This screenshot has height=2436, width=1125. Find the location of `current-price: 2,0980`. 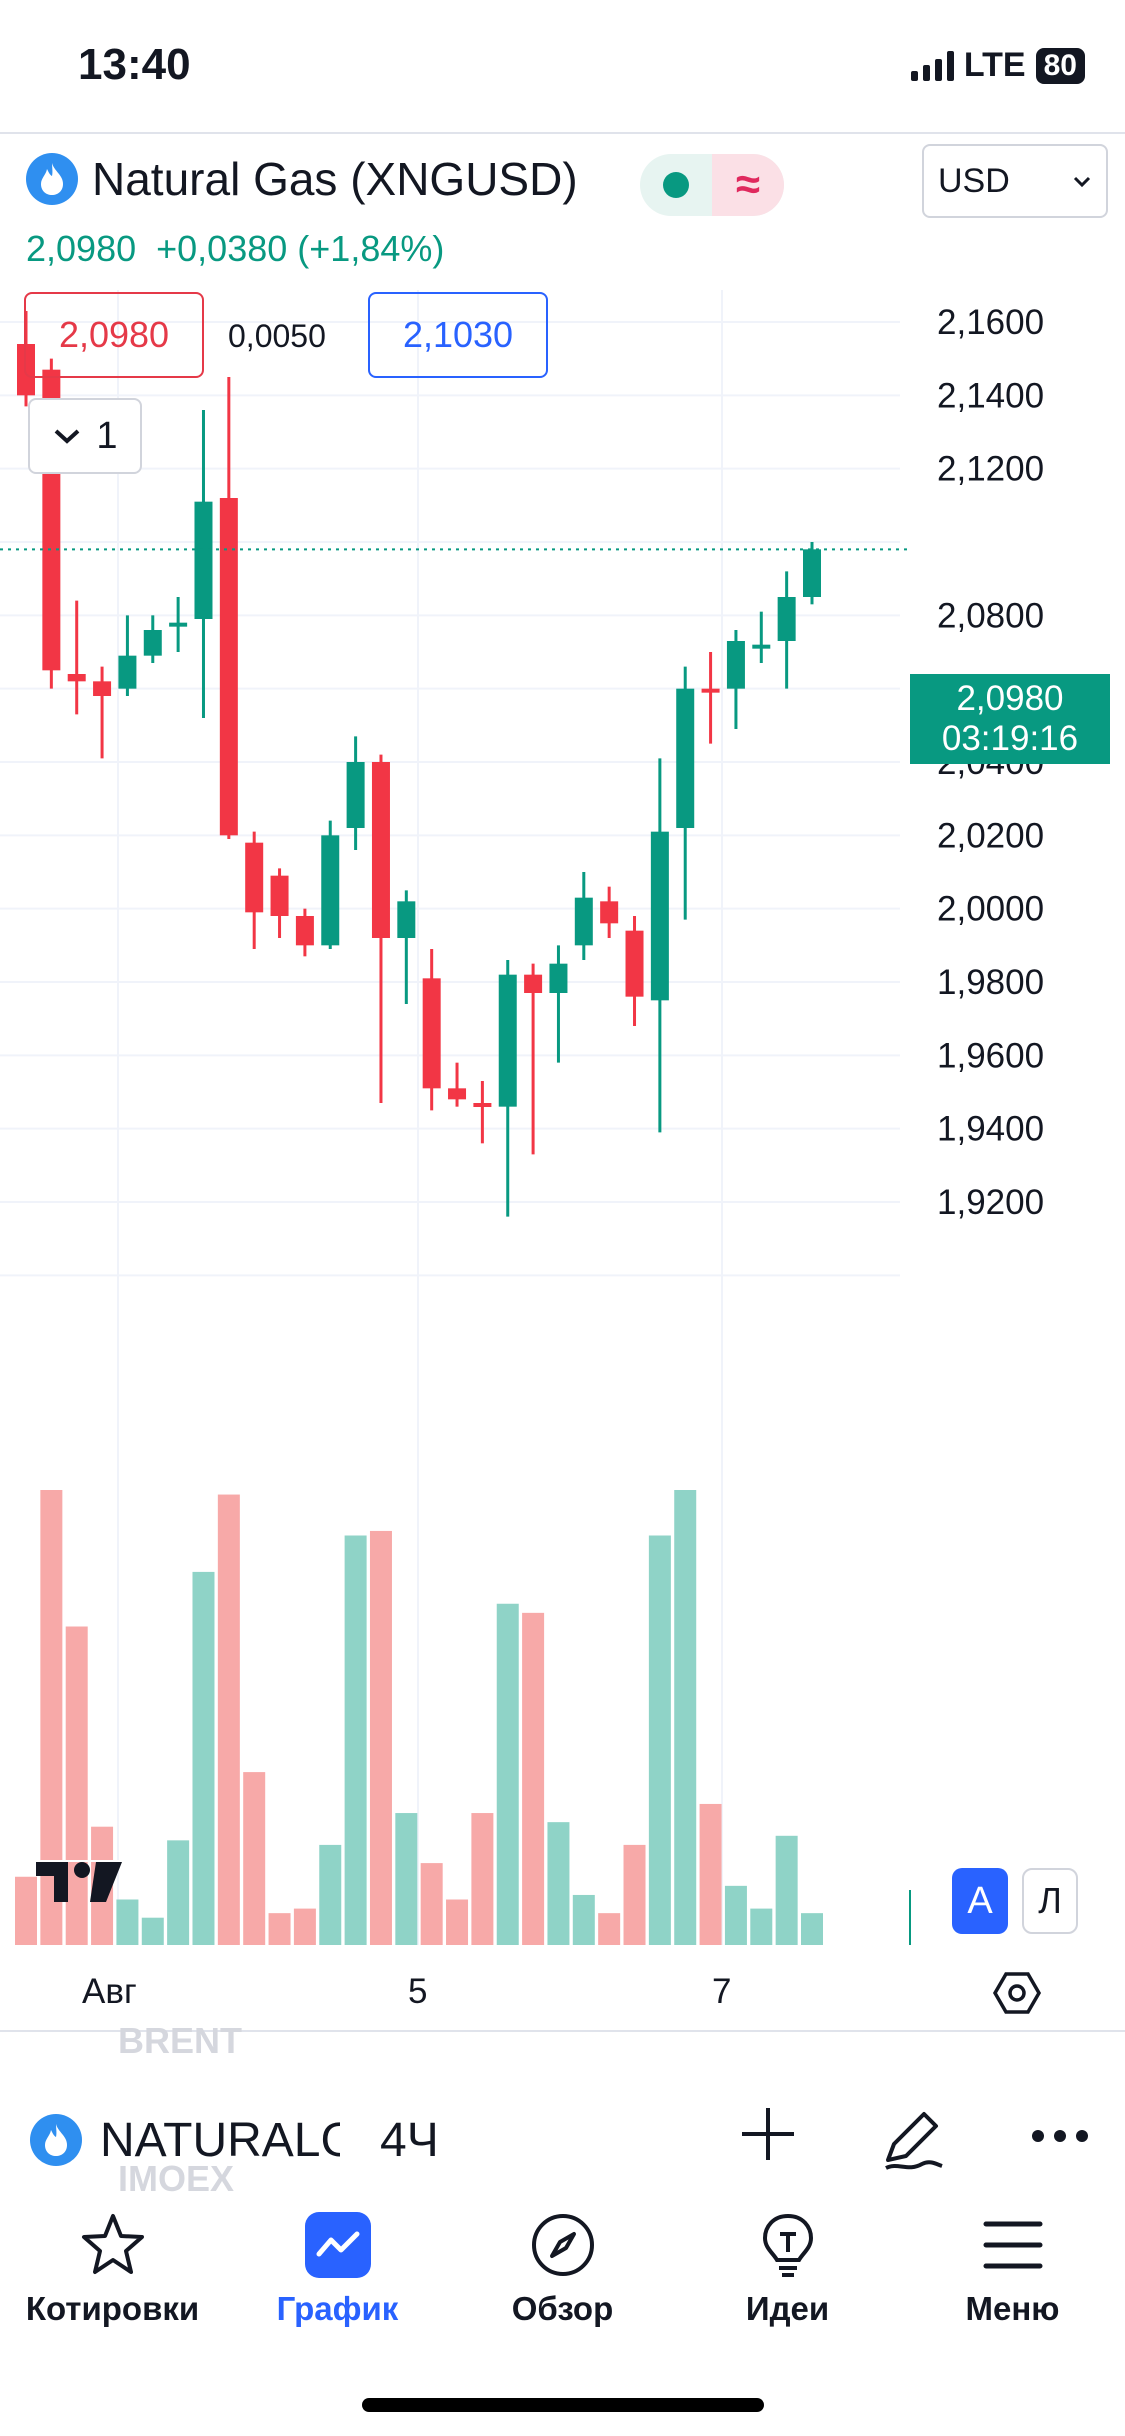

current-price: 2,0980 is located at coordinates (81, 248).